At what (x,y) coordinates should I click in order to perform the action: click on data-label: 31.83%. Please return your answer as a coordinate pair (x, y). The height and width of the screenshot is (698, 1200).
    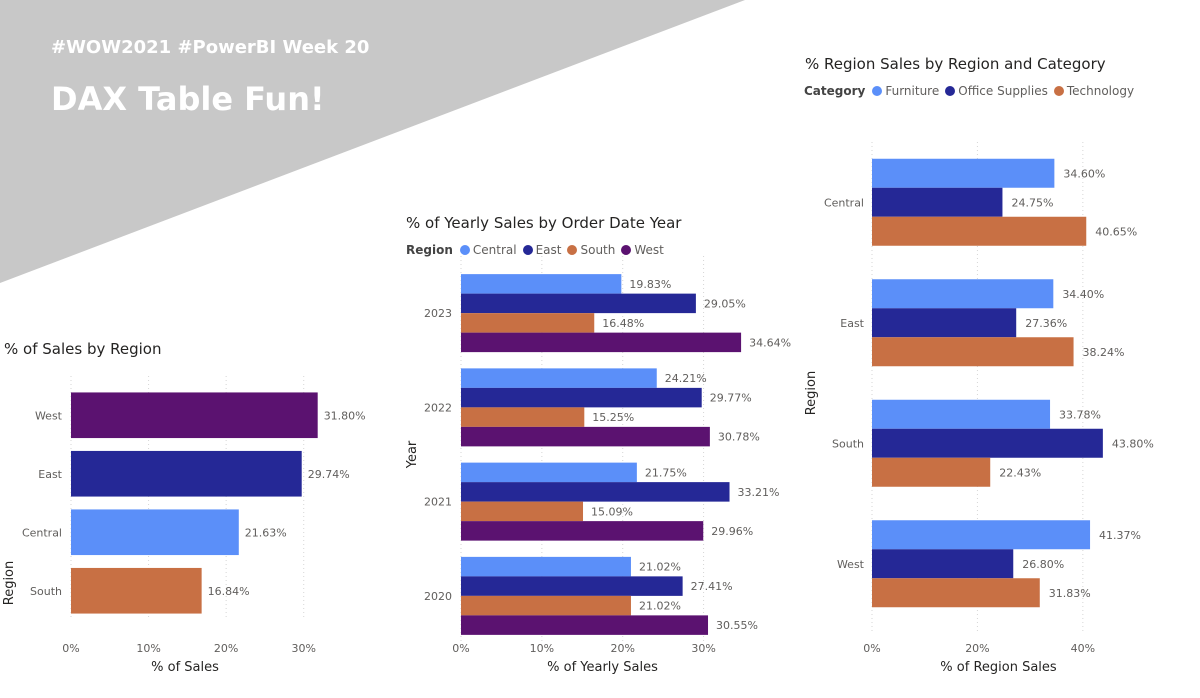
    Looking at the image, I should click on (1070, 593).